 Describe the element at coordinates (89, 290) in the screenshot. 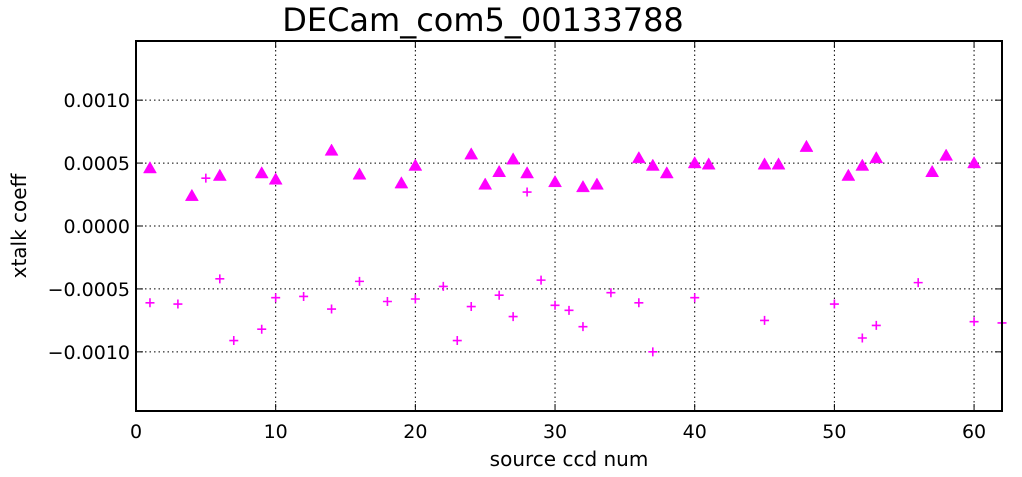

I see `y-tick-label: −0.0005` at that location.